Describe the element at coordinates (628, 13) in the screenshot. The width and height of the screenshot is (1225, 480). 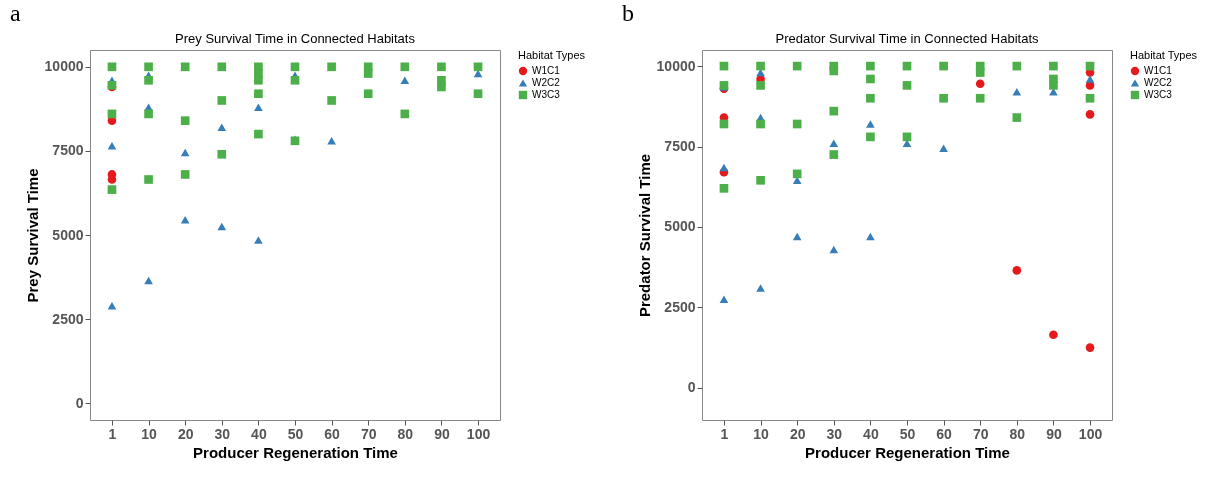
I see `text: b` at that location.